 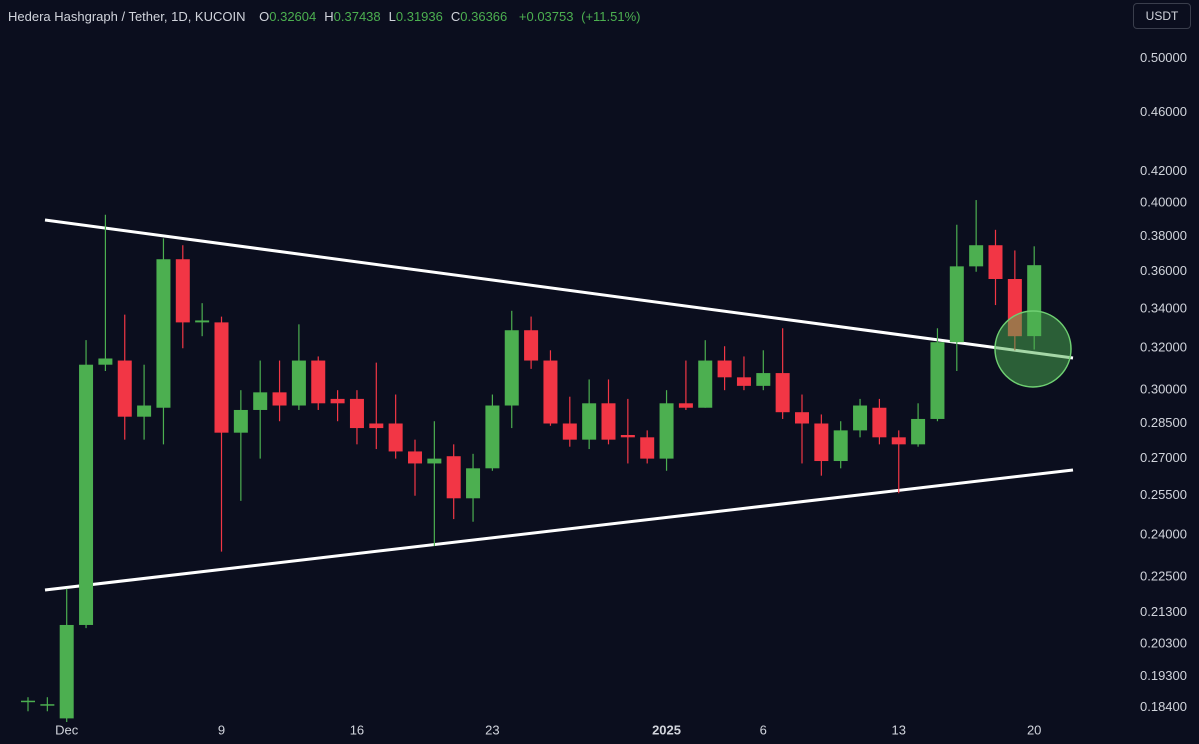 What do you see at coordinates (264, 16) in the screenshot?
I see `ohlc-label: O` at bounding box center [264, 16].